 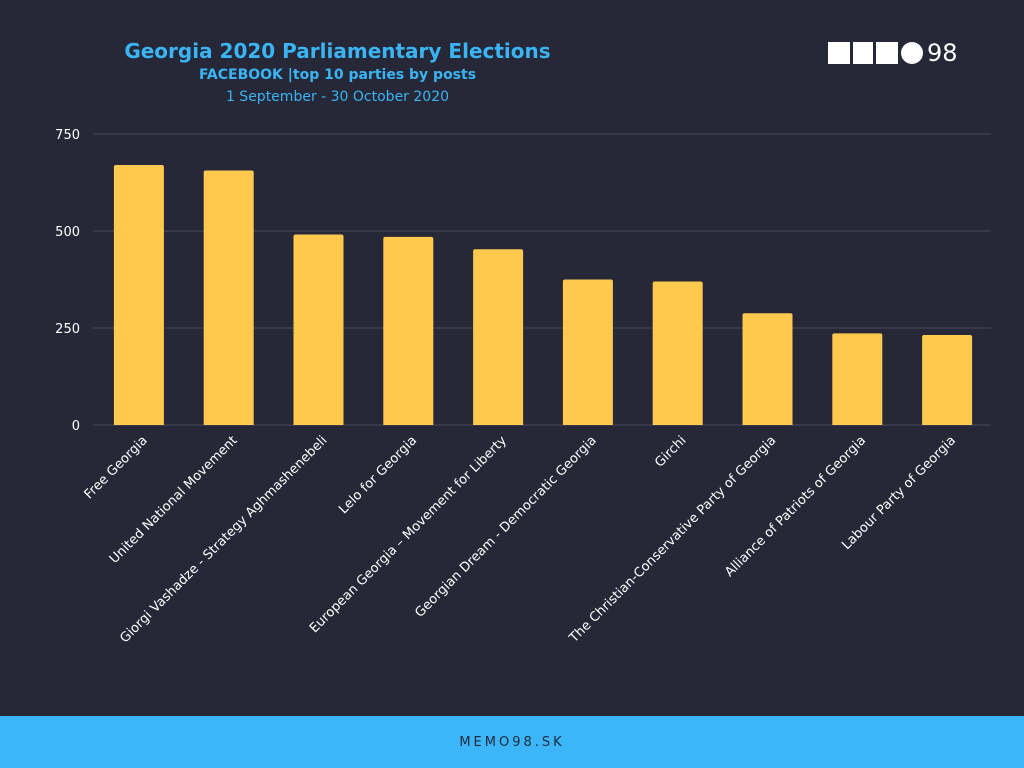 I want to click on chart-subtitle: FACEBOOK |top 10 parties by posts, so click(x=337, y=75).